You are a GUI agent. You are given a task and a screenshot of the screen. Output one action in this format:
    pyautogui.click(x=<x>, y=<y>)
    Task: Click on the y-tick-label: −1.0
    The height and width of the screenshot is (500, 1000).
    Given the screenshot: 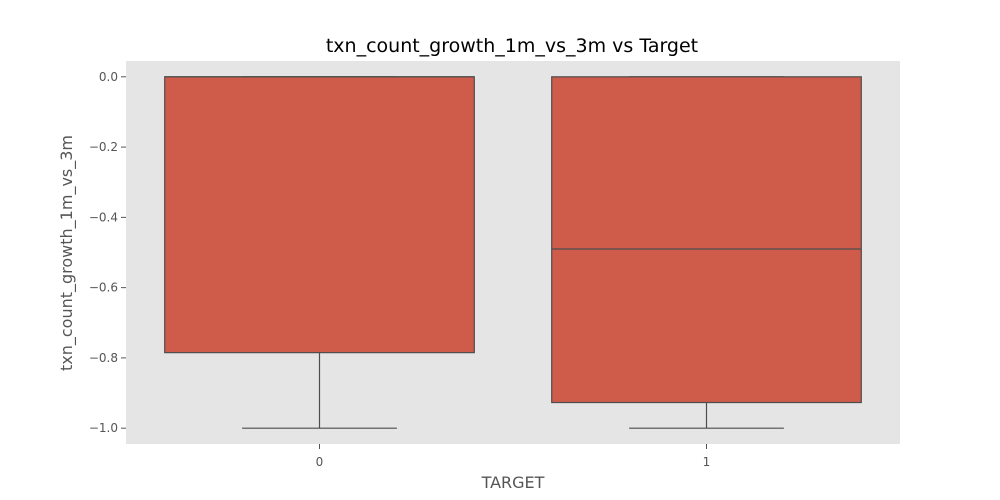 What is the action you would take?
    pyautogui.click(x=103, y=428)
    